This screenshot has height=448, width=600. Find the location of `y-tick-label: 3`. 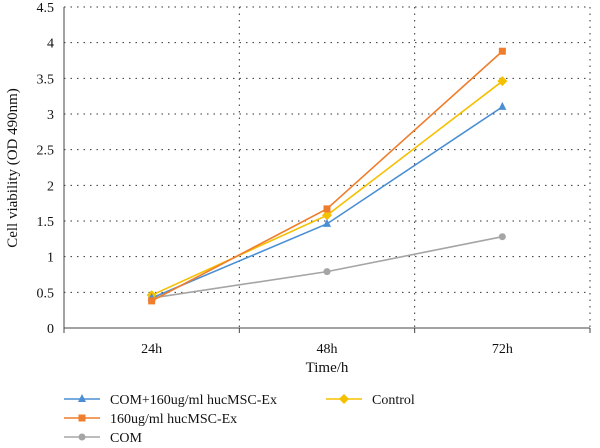

y-tick-label: 3 is located at coordinates (50, 115).